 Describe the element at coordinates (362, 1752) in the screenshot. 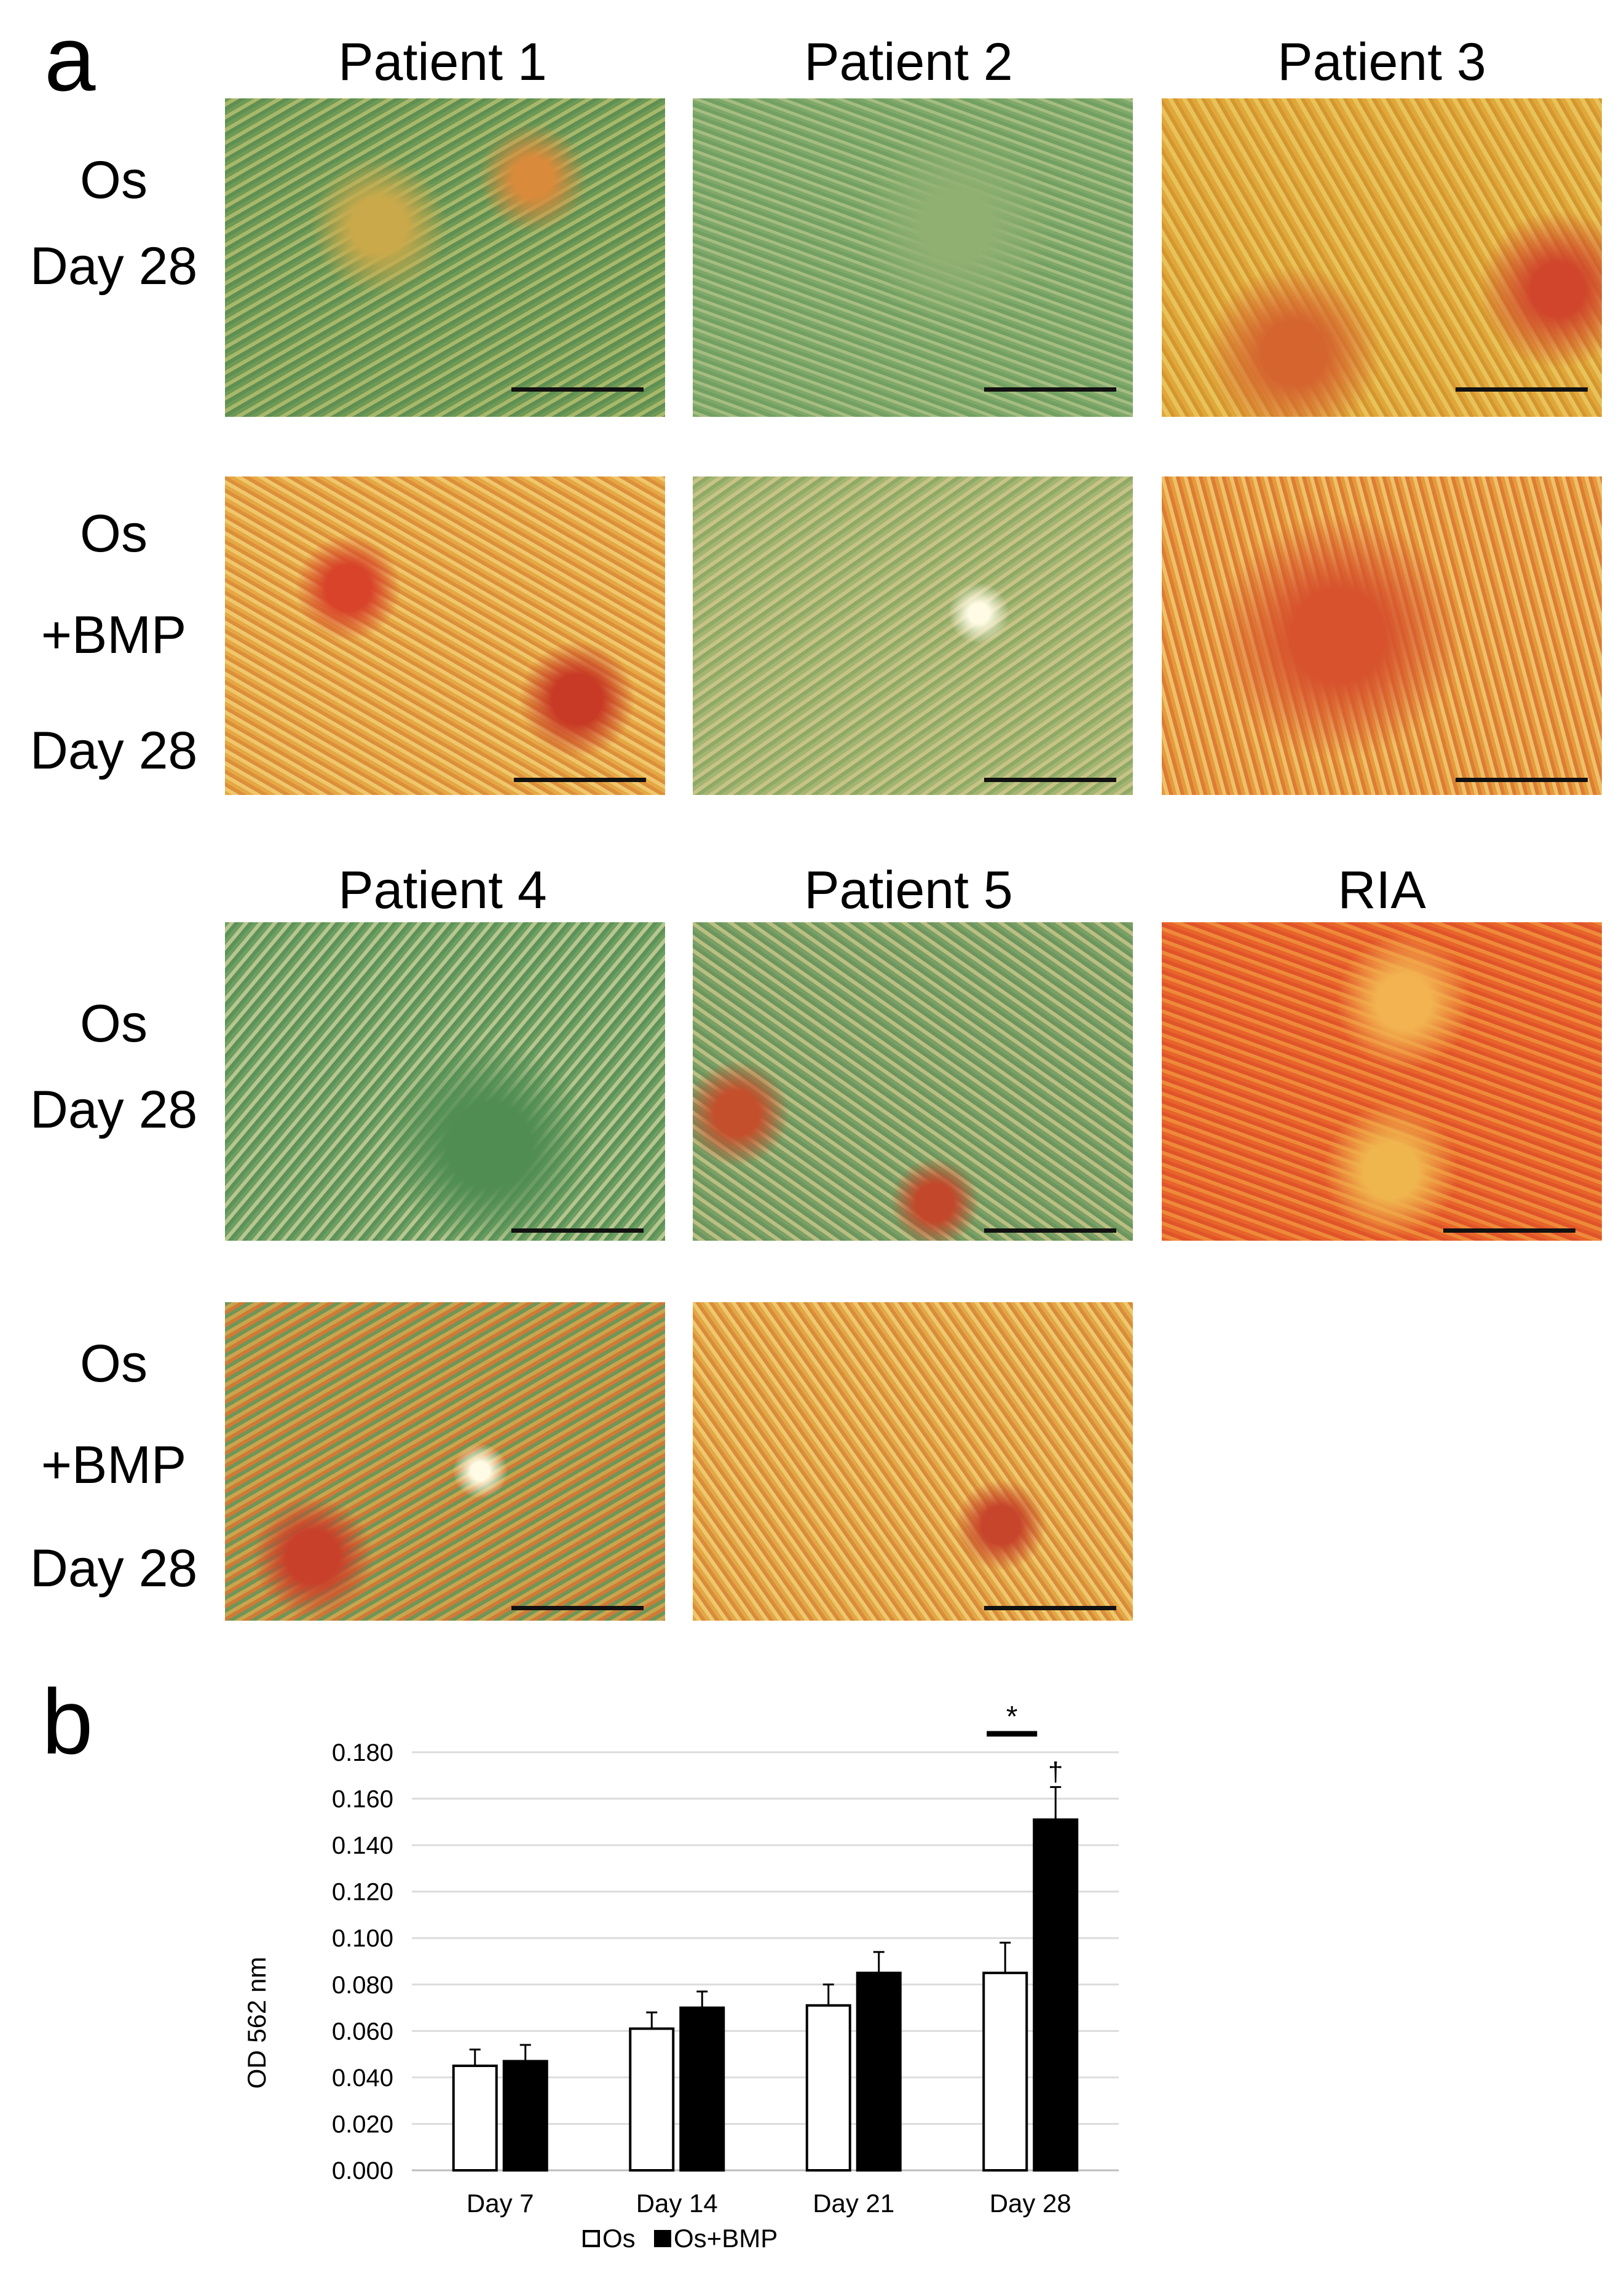

I see `y-tick-label: 0.180` at that location.